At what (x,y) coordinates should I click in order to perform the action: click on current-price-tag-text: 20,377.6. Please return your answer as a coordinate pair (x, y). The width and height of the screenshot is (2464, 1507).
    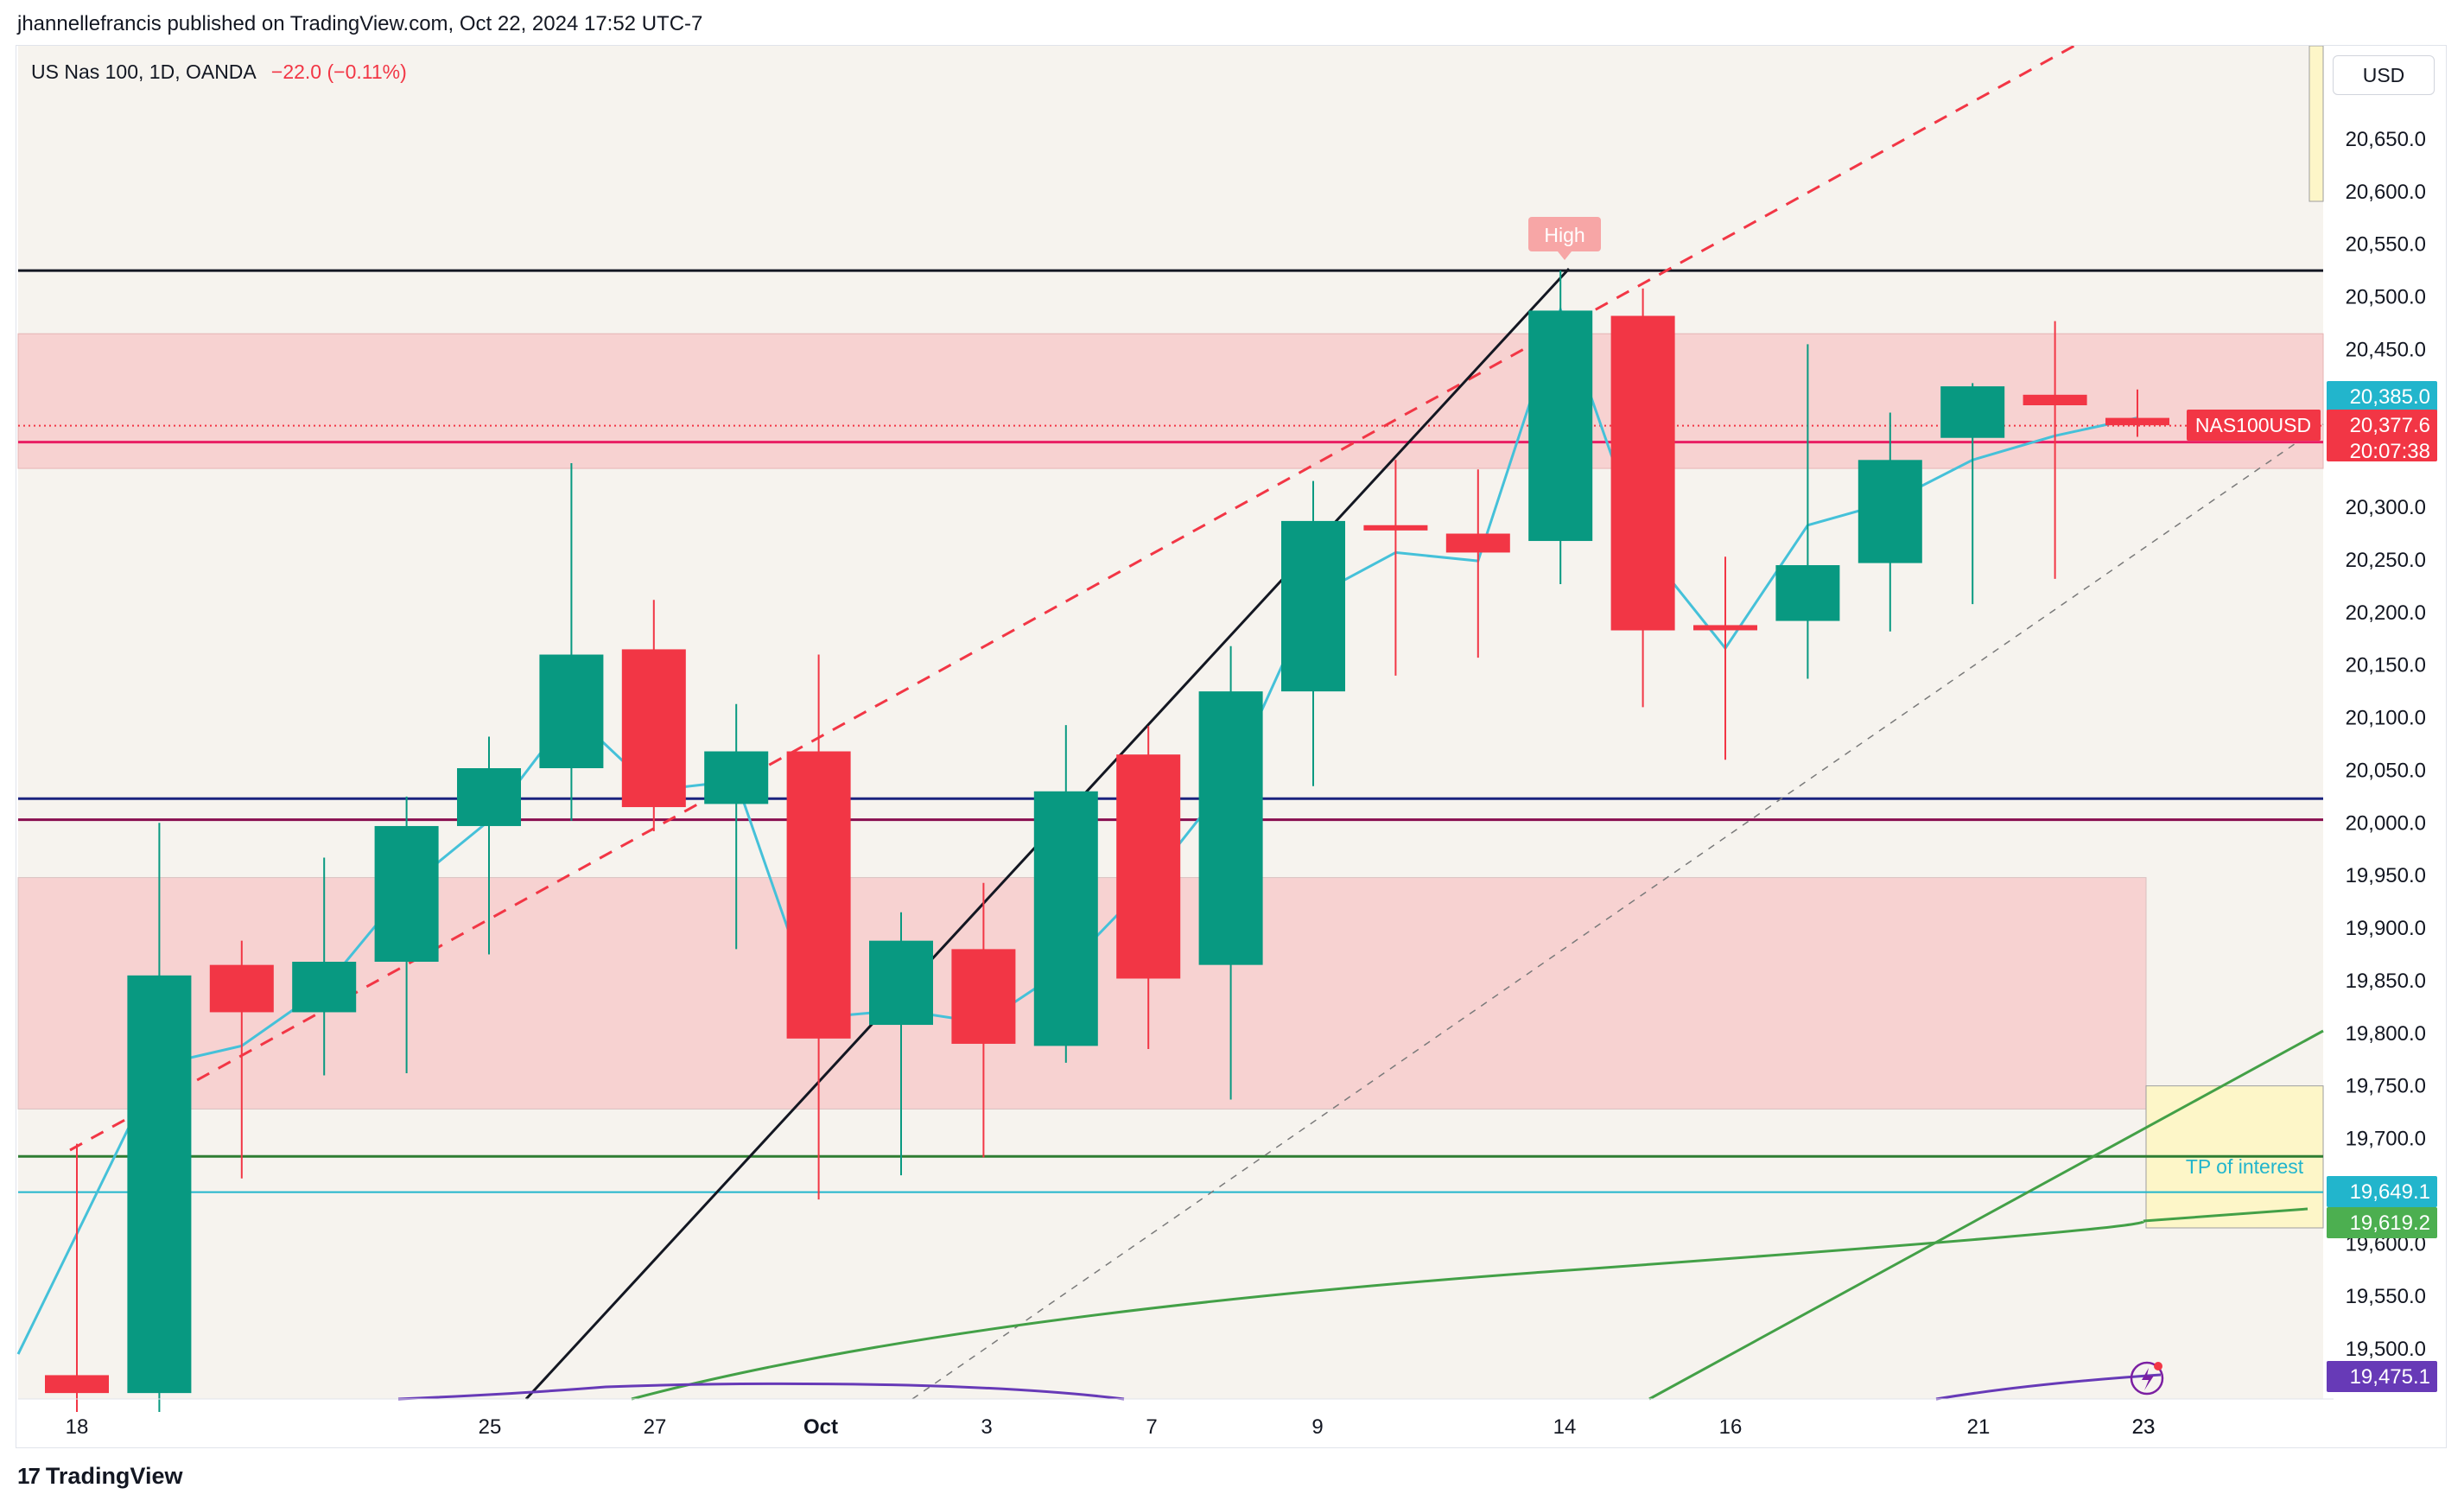
    Looking at the image, I should click on (2390, 425).